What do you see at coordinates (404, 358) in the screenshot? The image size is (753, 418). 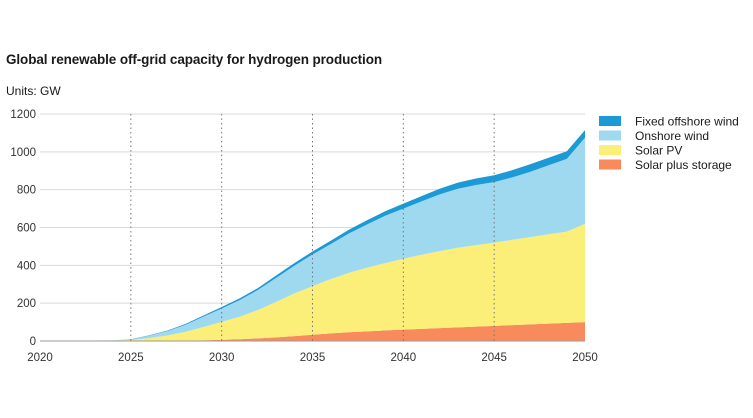 I see `x-tick-label-2040: 2040` at bounding box center [404, 358].